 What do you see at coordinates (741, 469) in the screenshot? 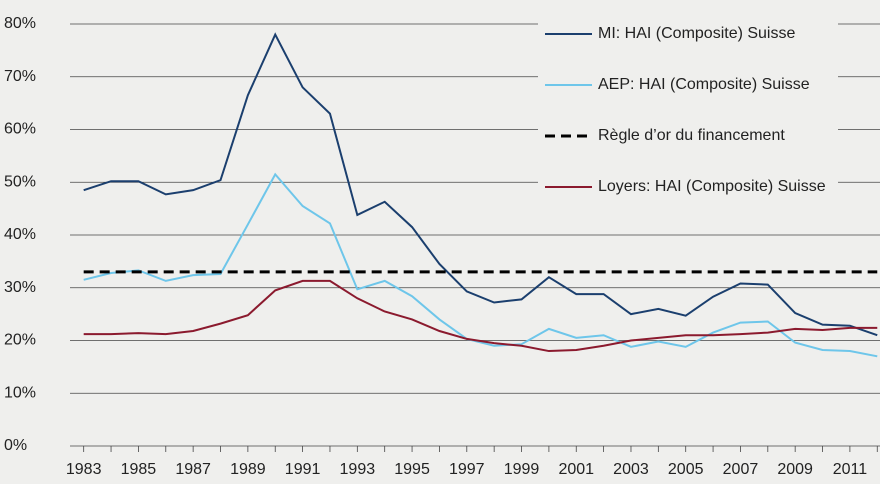
I see `x-tick-label: 2007` at bounding box center [741, 469].